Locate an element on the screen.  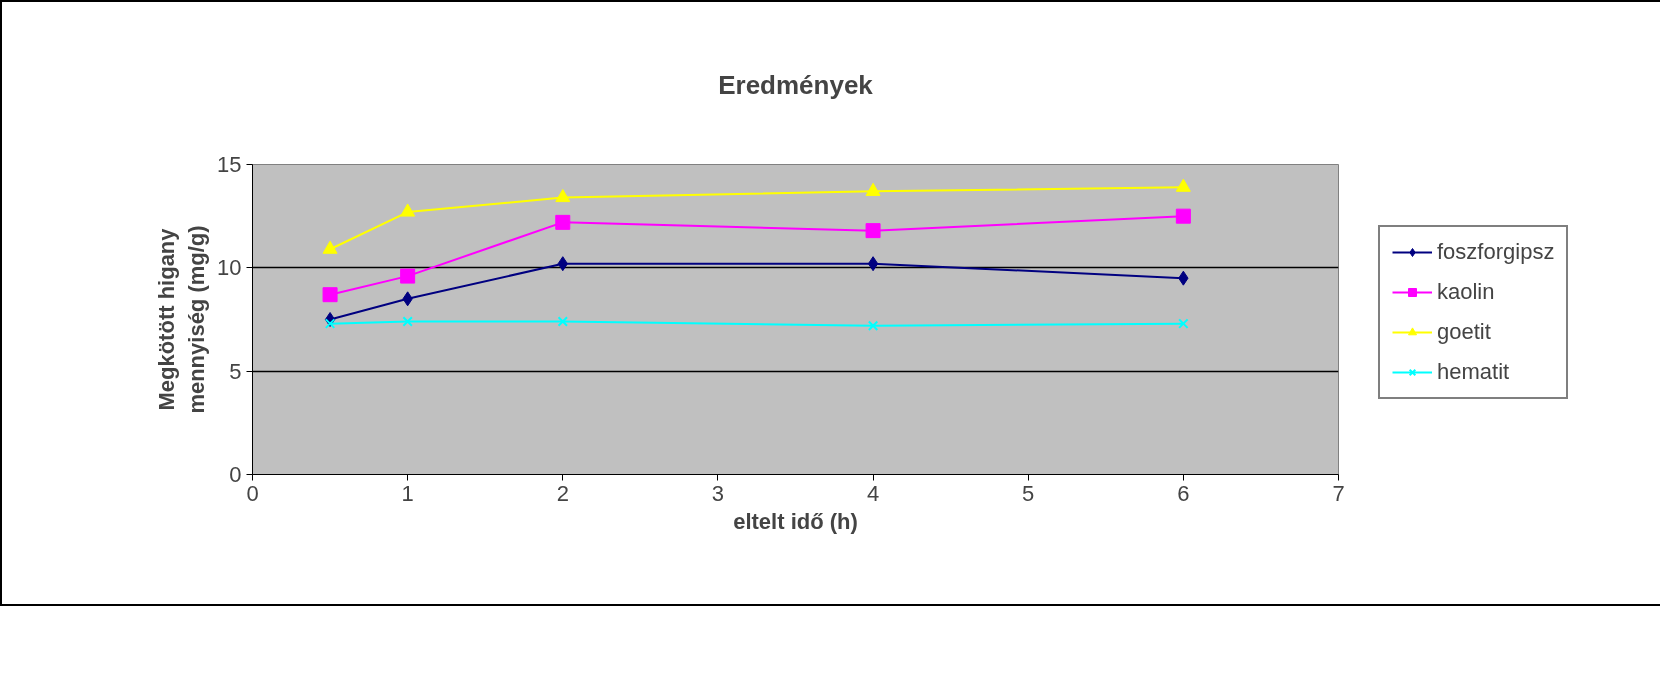
y-tick-label: 5 is located at coordinates (235, 371).